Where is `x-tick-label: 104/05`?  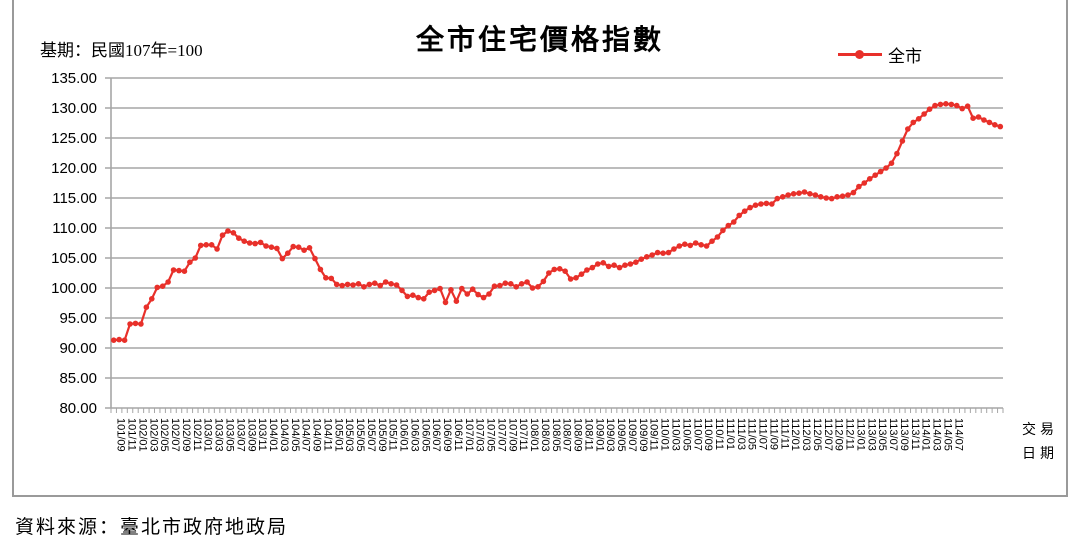 x-tick-label: 104/05 is located at coordinates (295, 435).